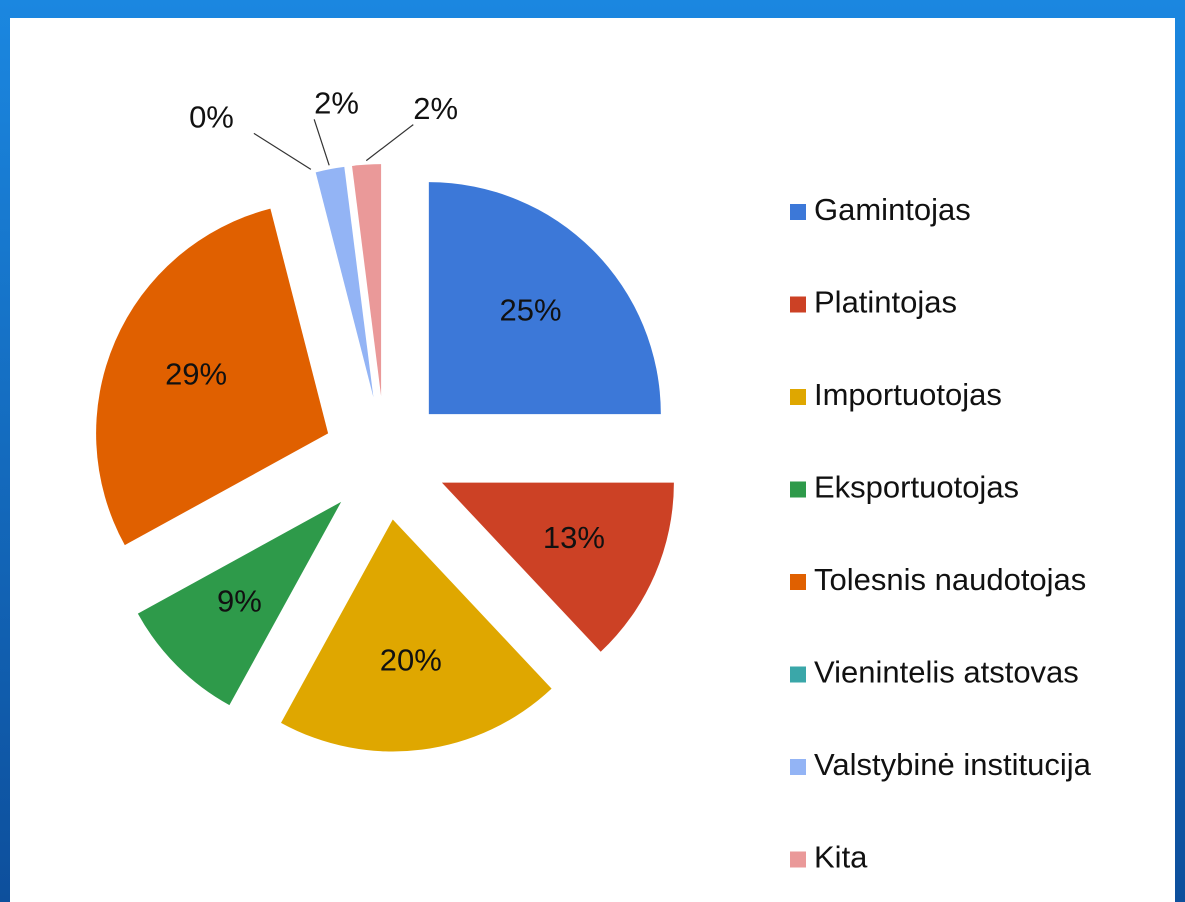 This screenshot has width=1185, height=902. I want to click on data-label: 25%, so click(531, 310).